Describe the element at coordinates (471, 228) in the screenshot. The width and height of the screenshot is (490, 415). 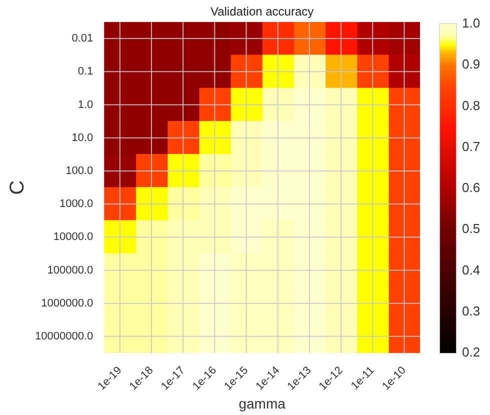
I see `color-bar-label: 0.5` at that location.